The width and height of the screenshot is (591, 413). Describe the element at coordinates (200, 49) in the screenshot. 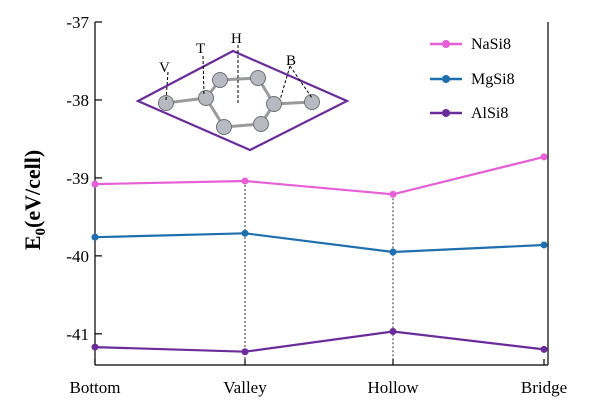

I see `inset-label-t: T` at that location.